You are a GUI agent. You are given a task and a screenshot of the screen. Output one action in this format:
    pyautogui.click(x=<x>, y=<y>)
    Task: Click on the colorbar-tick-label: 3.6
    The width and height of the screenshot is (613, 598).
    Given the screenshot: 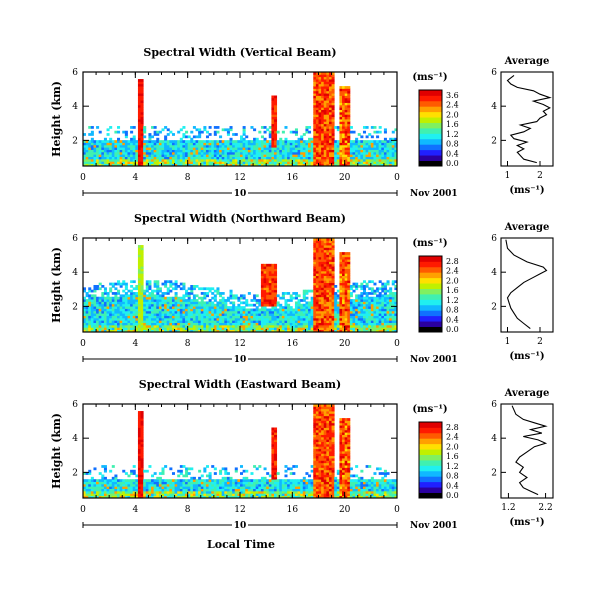 What is the action you would take?
    pyautogui.click(x=452, y=95)
    